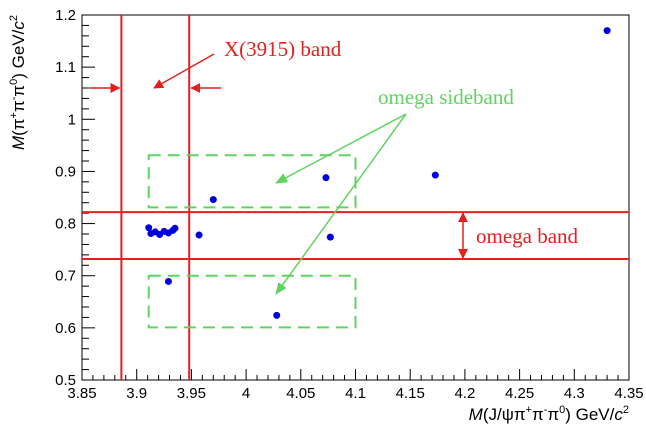  What do you see at coordinates (527, 236) in the screenshot?
I see `omega-band-label: omega band` at bounding box center [527, 236].